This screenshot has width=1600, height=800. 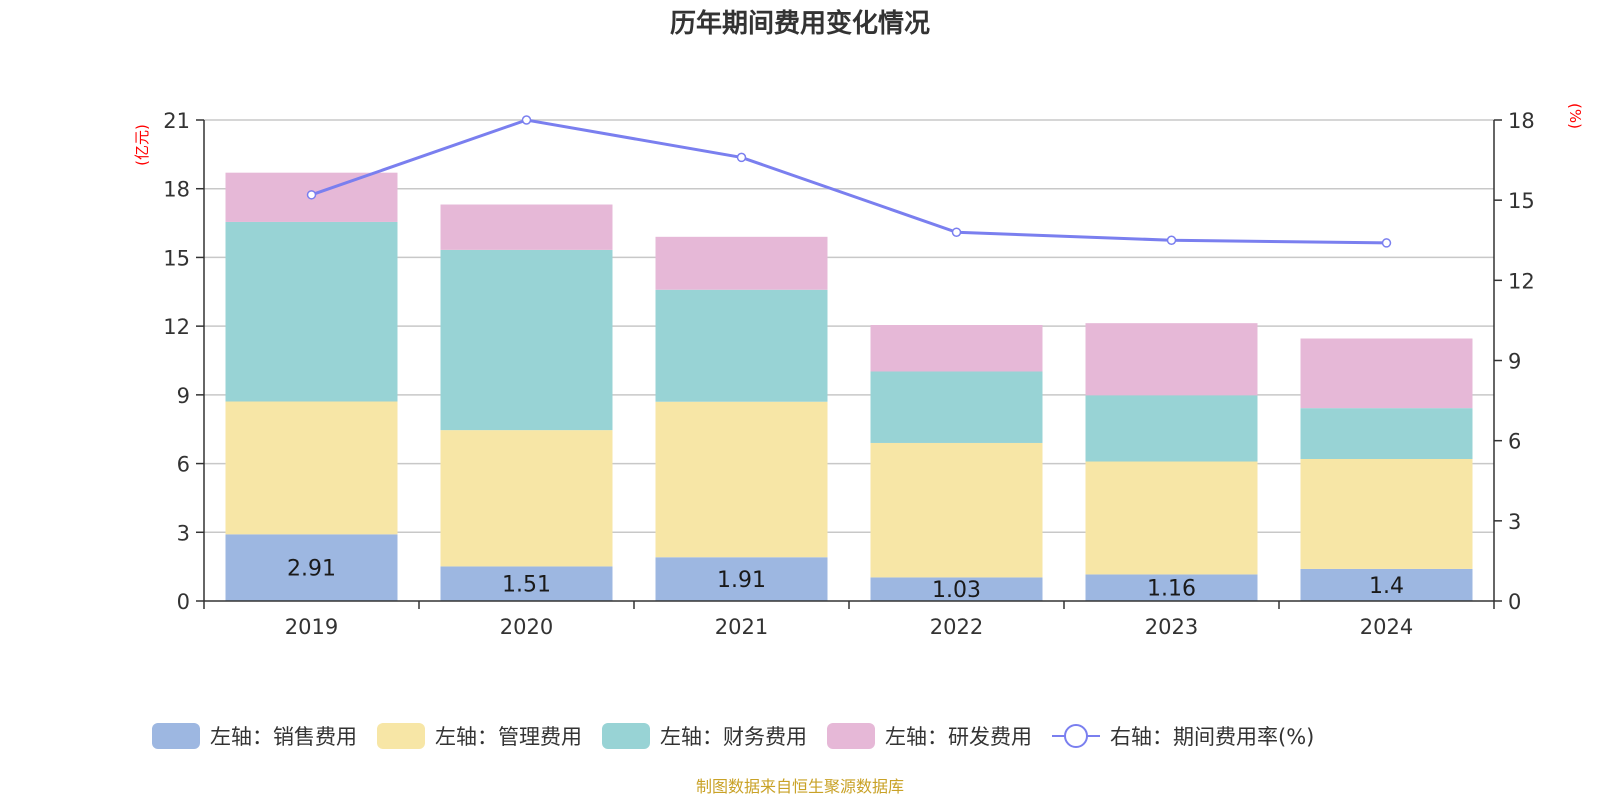 What do you see at coordinates (958, 737) in the screenshot?
I see `legend-label-rd: 左轴：研发费用` at bounding box center [958, 737].